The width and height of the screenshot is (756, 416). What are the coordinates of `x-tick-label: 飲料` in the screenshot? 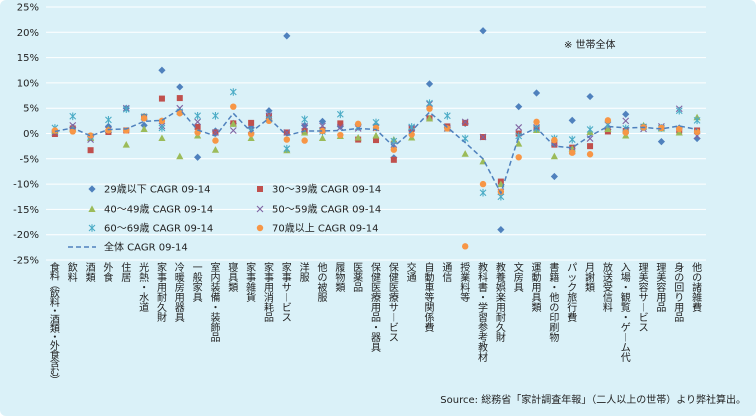 It's located at (73, 272).